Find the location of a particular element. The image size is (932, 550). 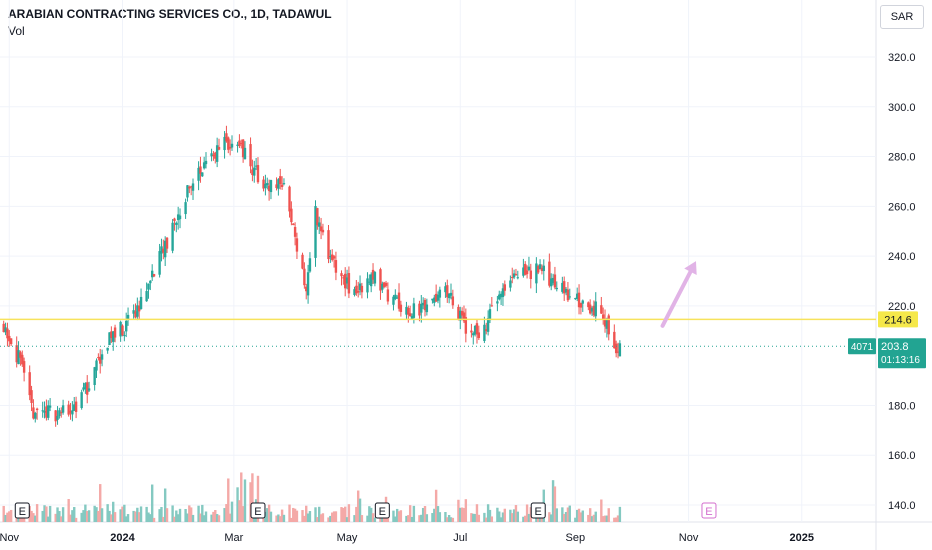

y-tick-label: 180.0 is located at coordinates (902, 406).